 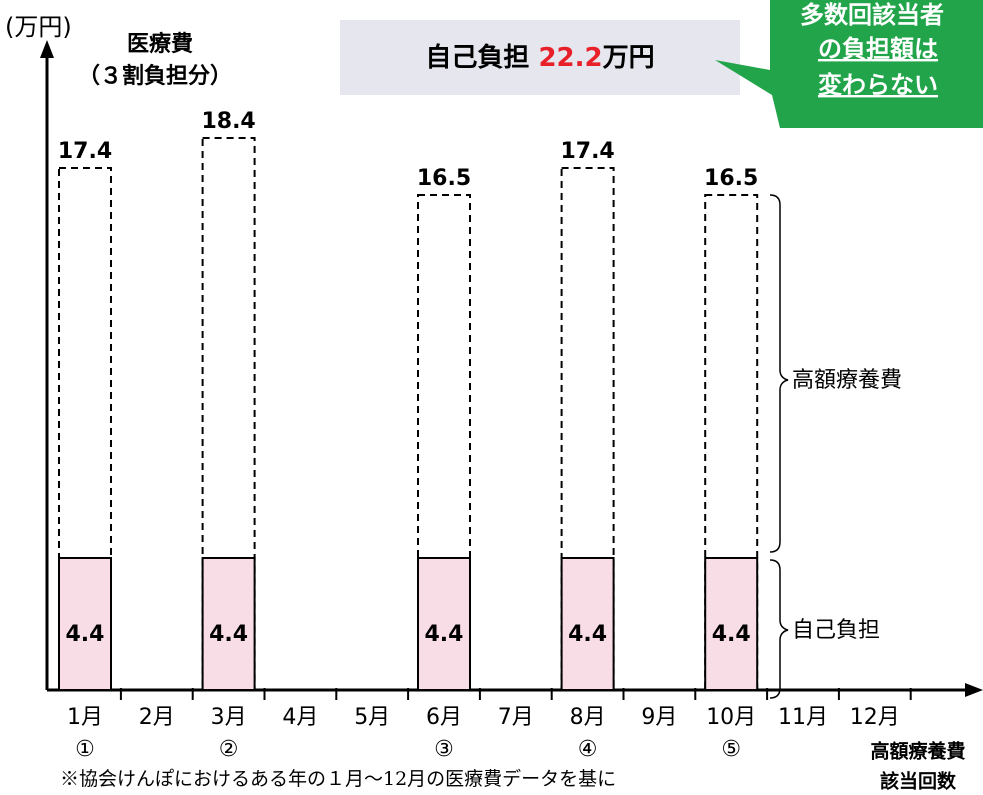 What do you see at coordinates (918, 781) in the screenshot?
I see `count-label: 該当回数` at bounding box center [918, 781].